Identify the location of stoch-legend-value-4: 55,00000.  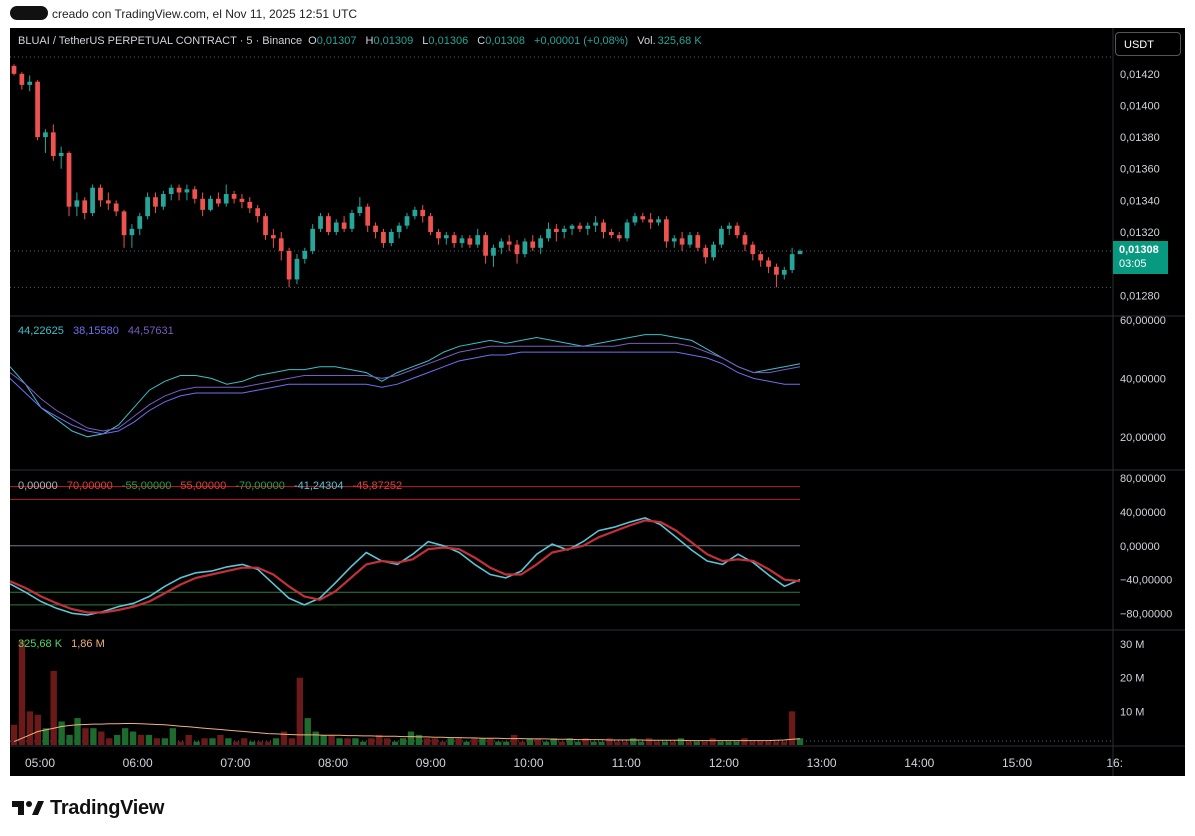
(203, 486).